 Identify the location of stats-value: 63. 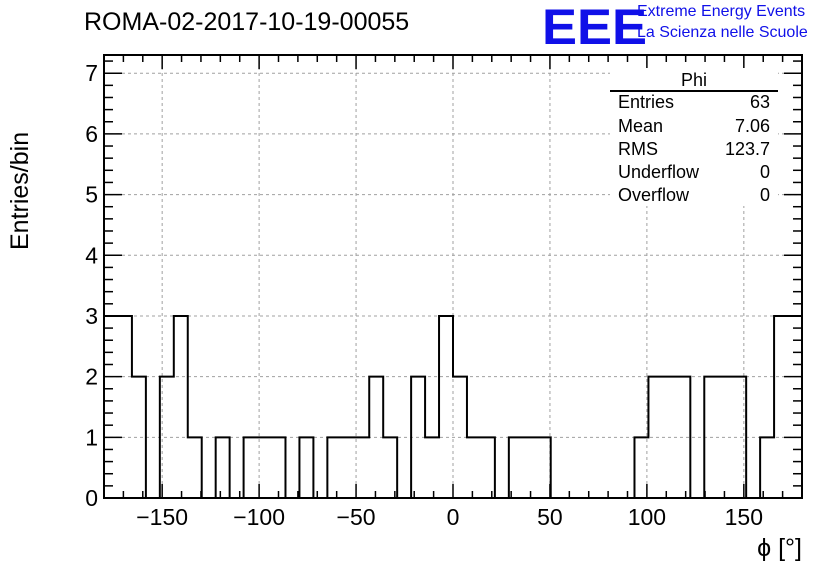
(759, 102).